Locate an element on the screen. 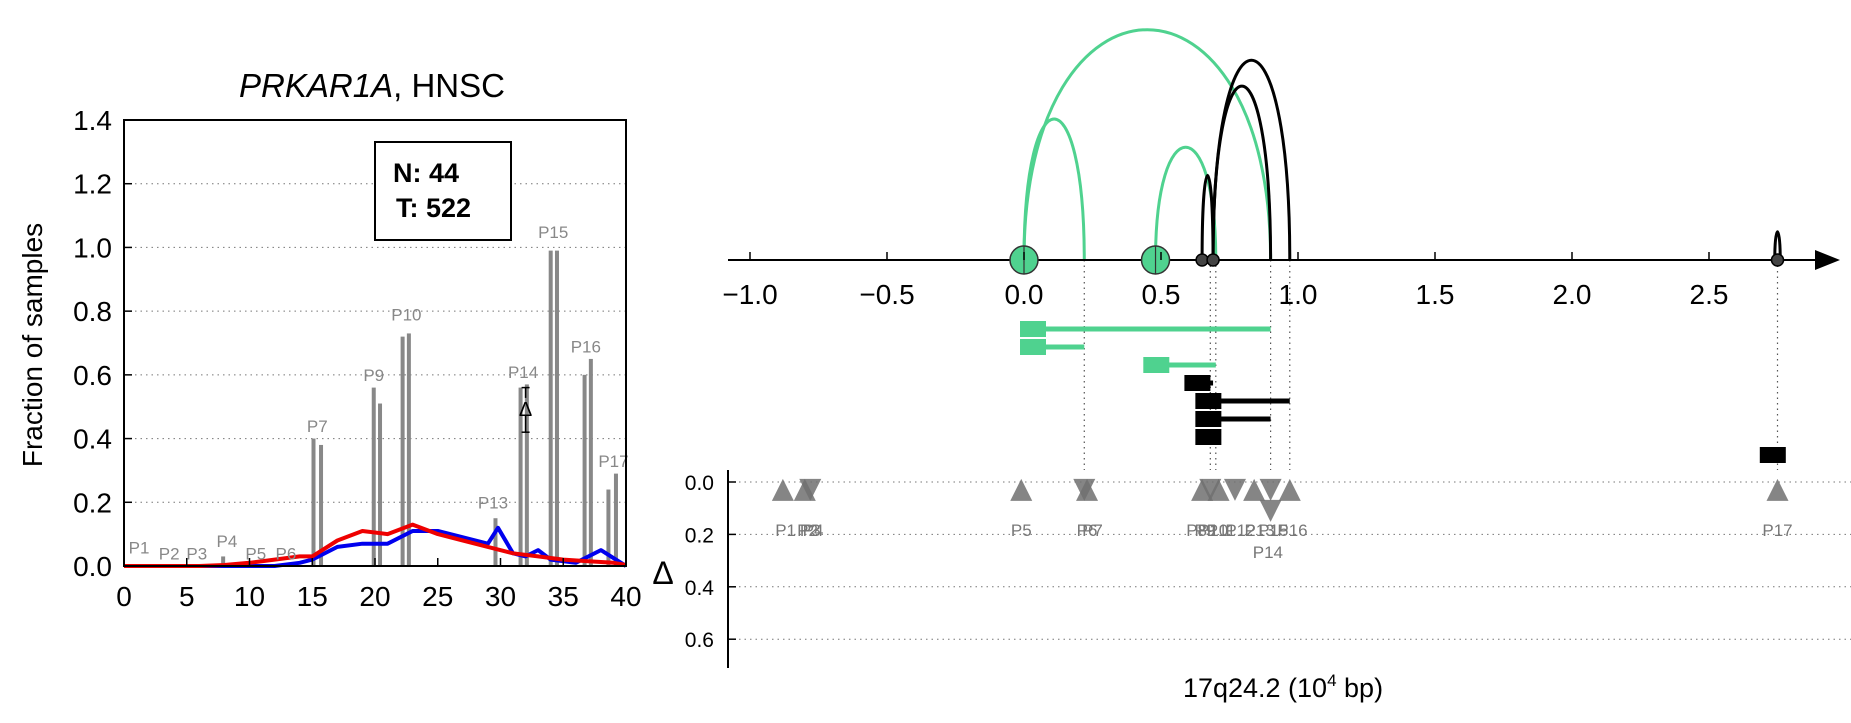  left-peak-label: P16 is located at coordinates (586, 347).